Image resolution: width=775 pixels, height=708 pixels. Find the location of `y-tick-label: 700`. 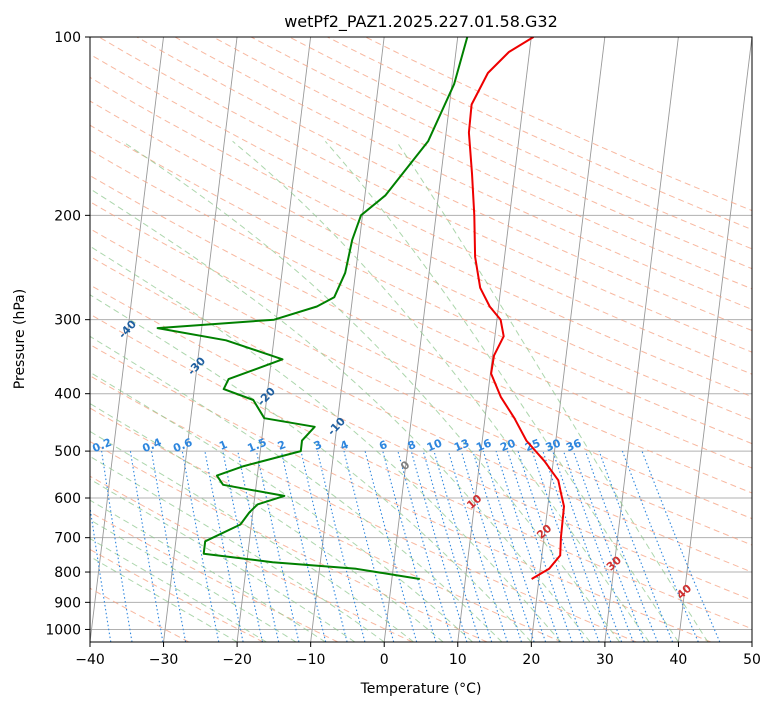

y-tick-label: 700 is located at coordinates (67, 539).